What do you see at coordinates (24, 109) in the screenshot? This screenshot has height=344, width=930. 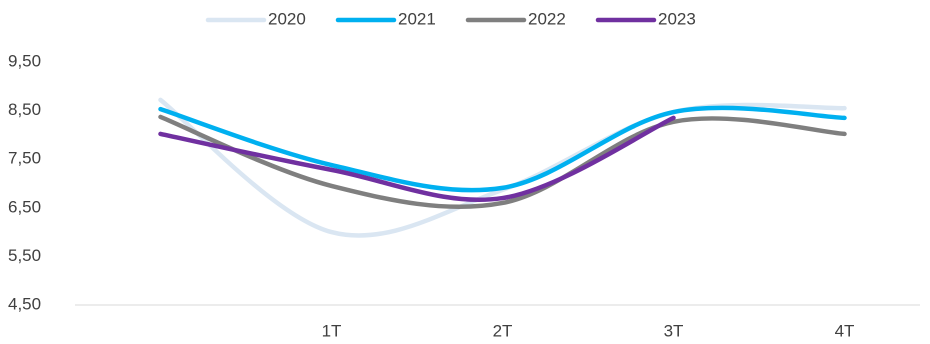 I see `y-tick-label: 8,50` at bounding box center [24, 109].